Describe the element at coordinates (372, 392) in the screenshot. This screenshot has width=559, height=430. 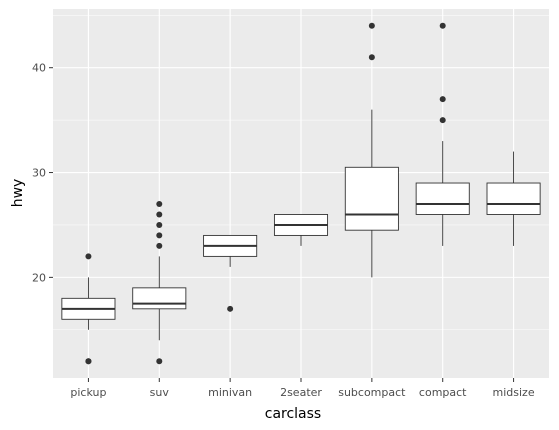
I see `x-tick-label: subcompact` at that location.